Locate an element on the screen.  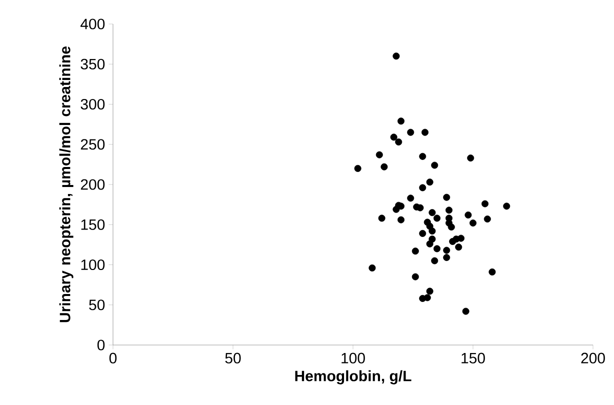
y-tick-label: 0 is located at coordinates (101, 345).